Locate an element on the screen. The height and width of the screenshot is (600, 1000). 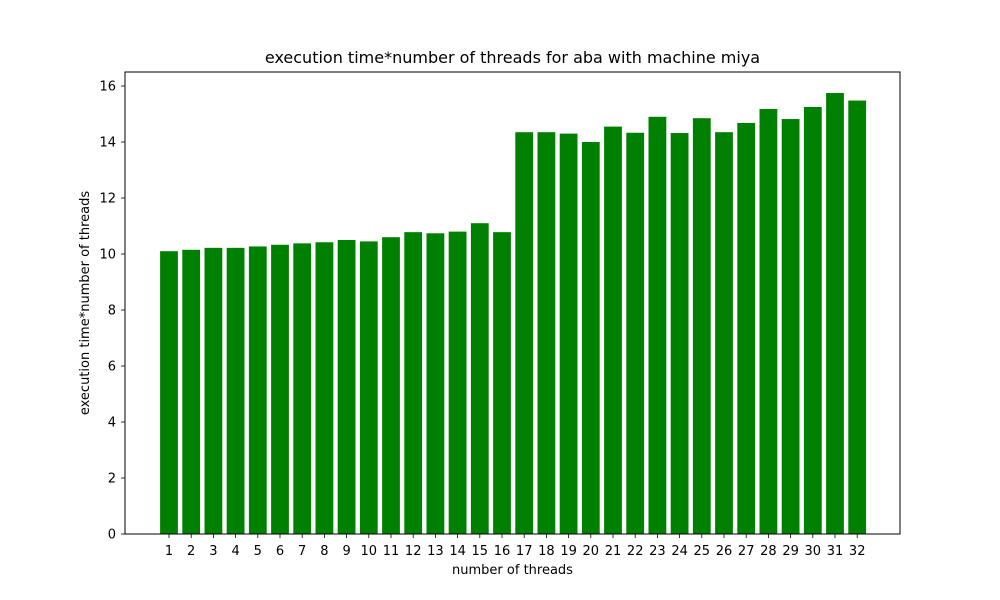
x-tick-label: 5 is located at coordinates (258, 551).